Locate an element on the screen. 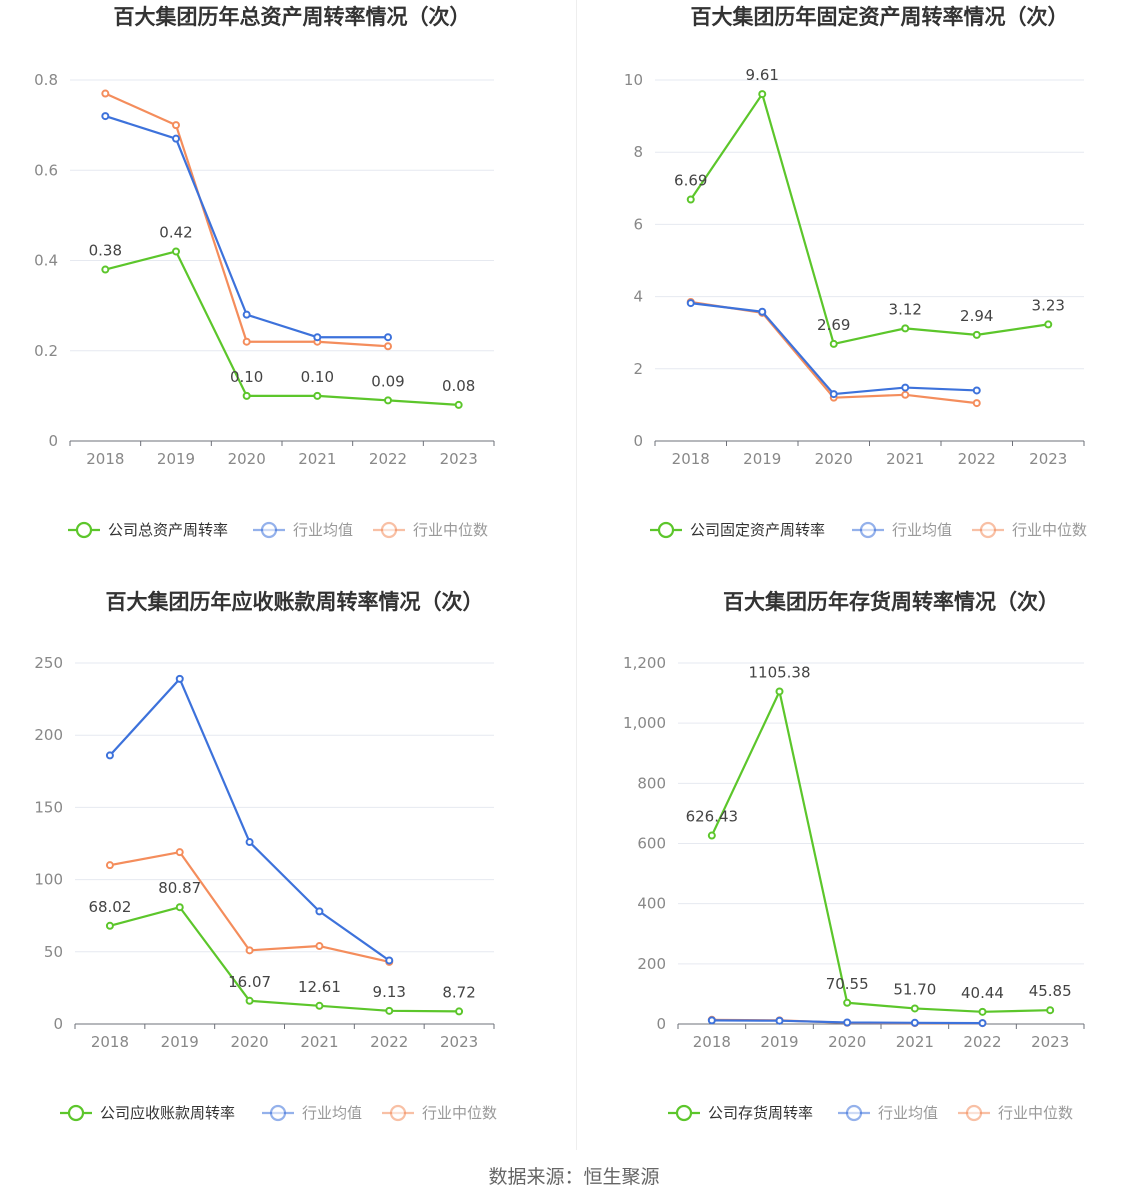  legend-label: 公司总资产周转率 is located at coordinates (168, 530).